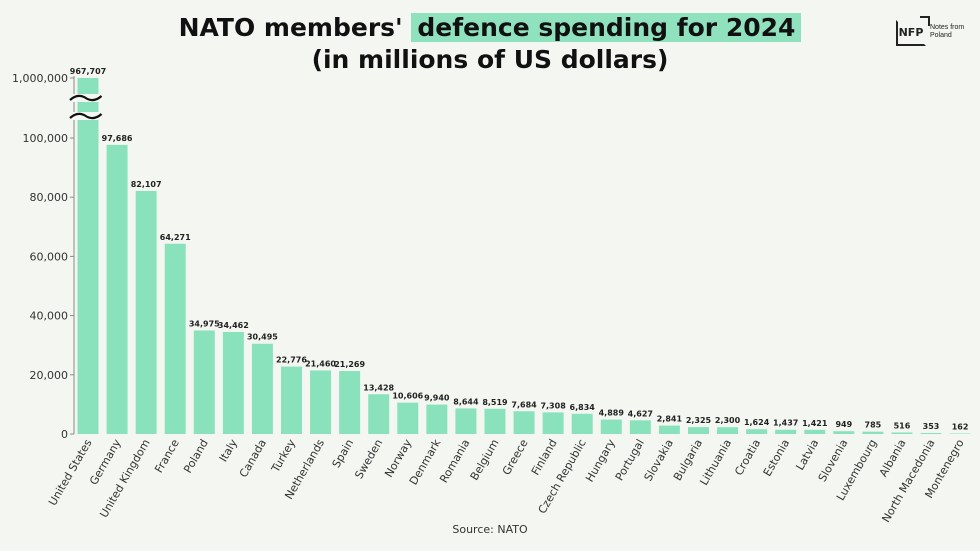 The image size is (980, 551). Describe the element at coordinates (670, 419) in the screenshot. I see `data-label: 2,841` at that location.